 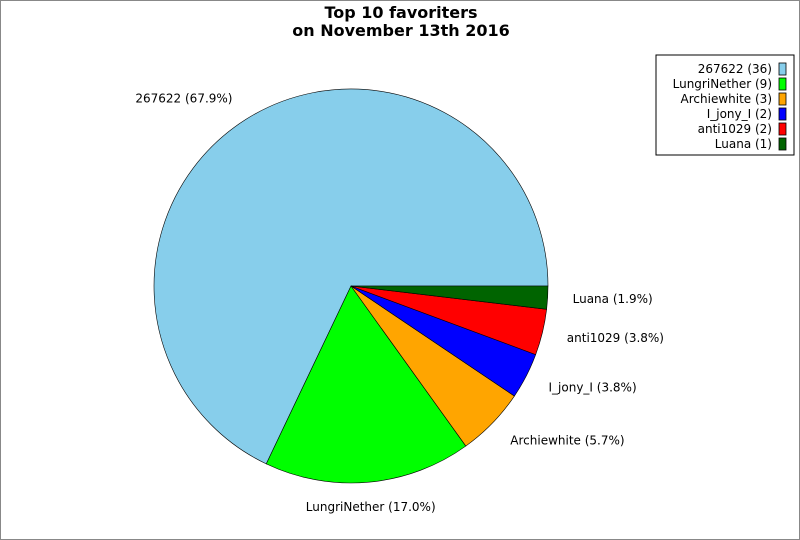 I want to click on pie-slice-Luana, so click(x=449, y=297).